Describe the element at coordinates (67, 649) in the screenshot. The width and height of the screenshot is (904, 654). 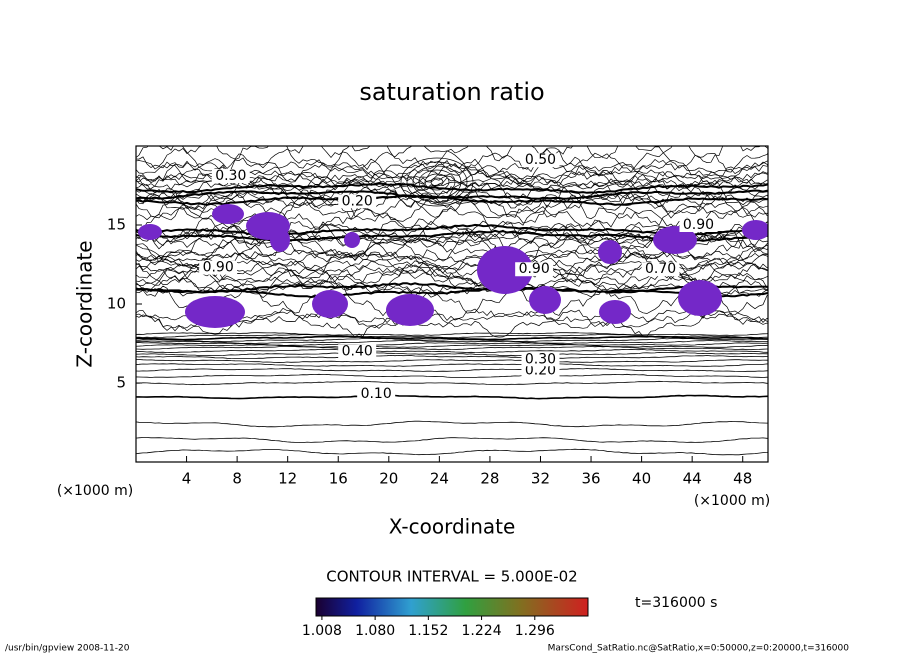
I see `footer-left: /usr/bin/gpview 2008-11-20` at that location.